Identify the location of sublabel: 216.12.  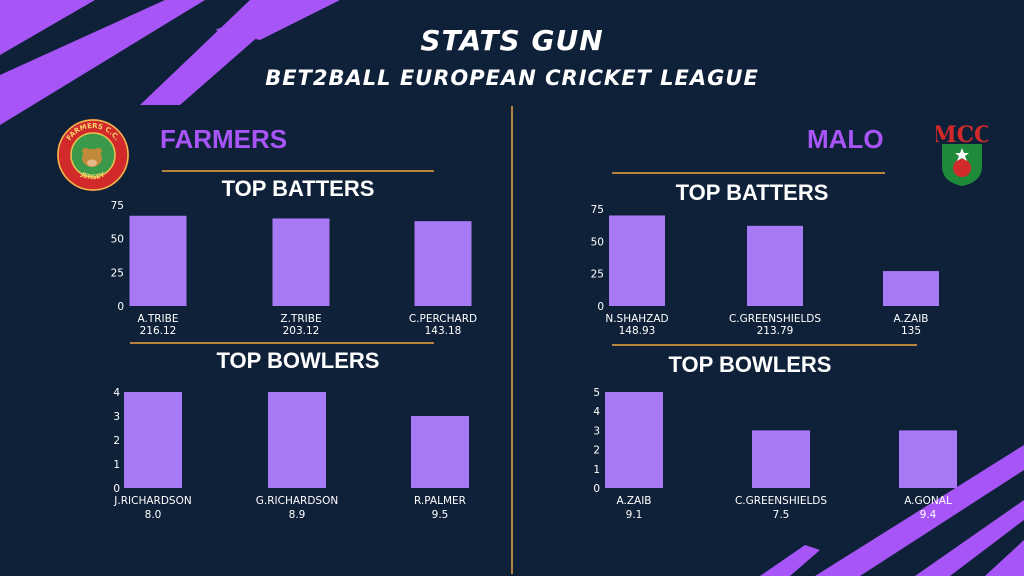
(158, 331).